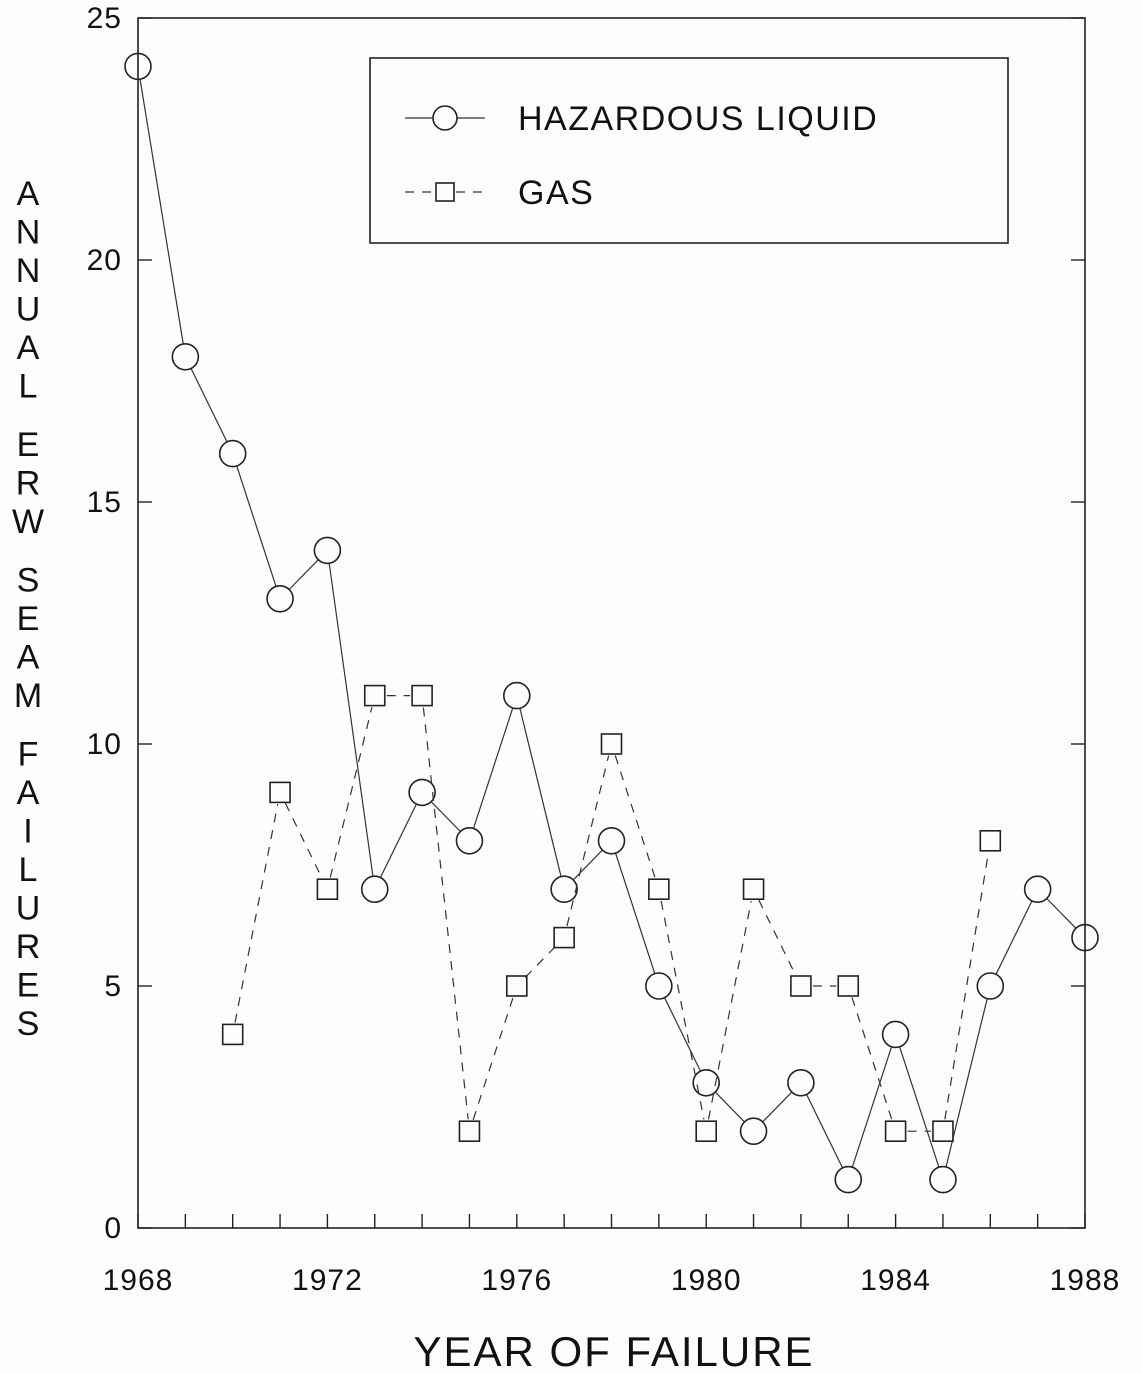  I want to click on y-axis-title-letter: M, so click(28, 696).